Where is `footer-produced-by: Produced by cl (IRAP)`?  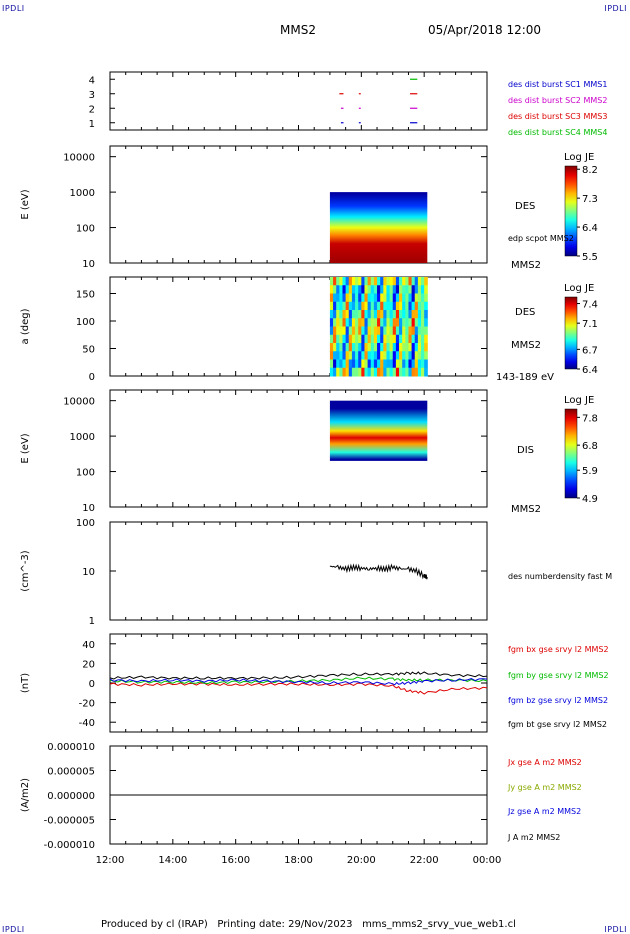 footer-produced-by: Produced by cl (IRAP) is located at coordinates (154, 924).